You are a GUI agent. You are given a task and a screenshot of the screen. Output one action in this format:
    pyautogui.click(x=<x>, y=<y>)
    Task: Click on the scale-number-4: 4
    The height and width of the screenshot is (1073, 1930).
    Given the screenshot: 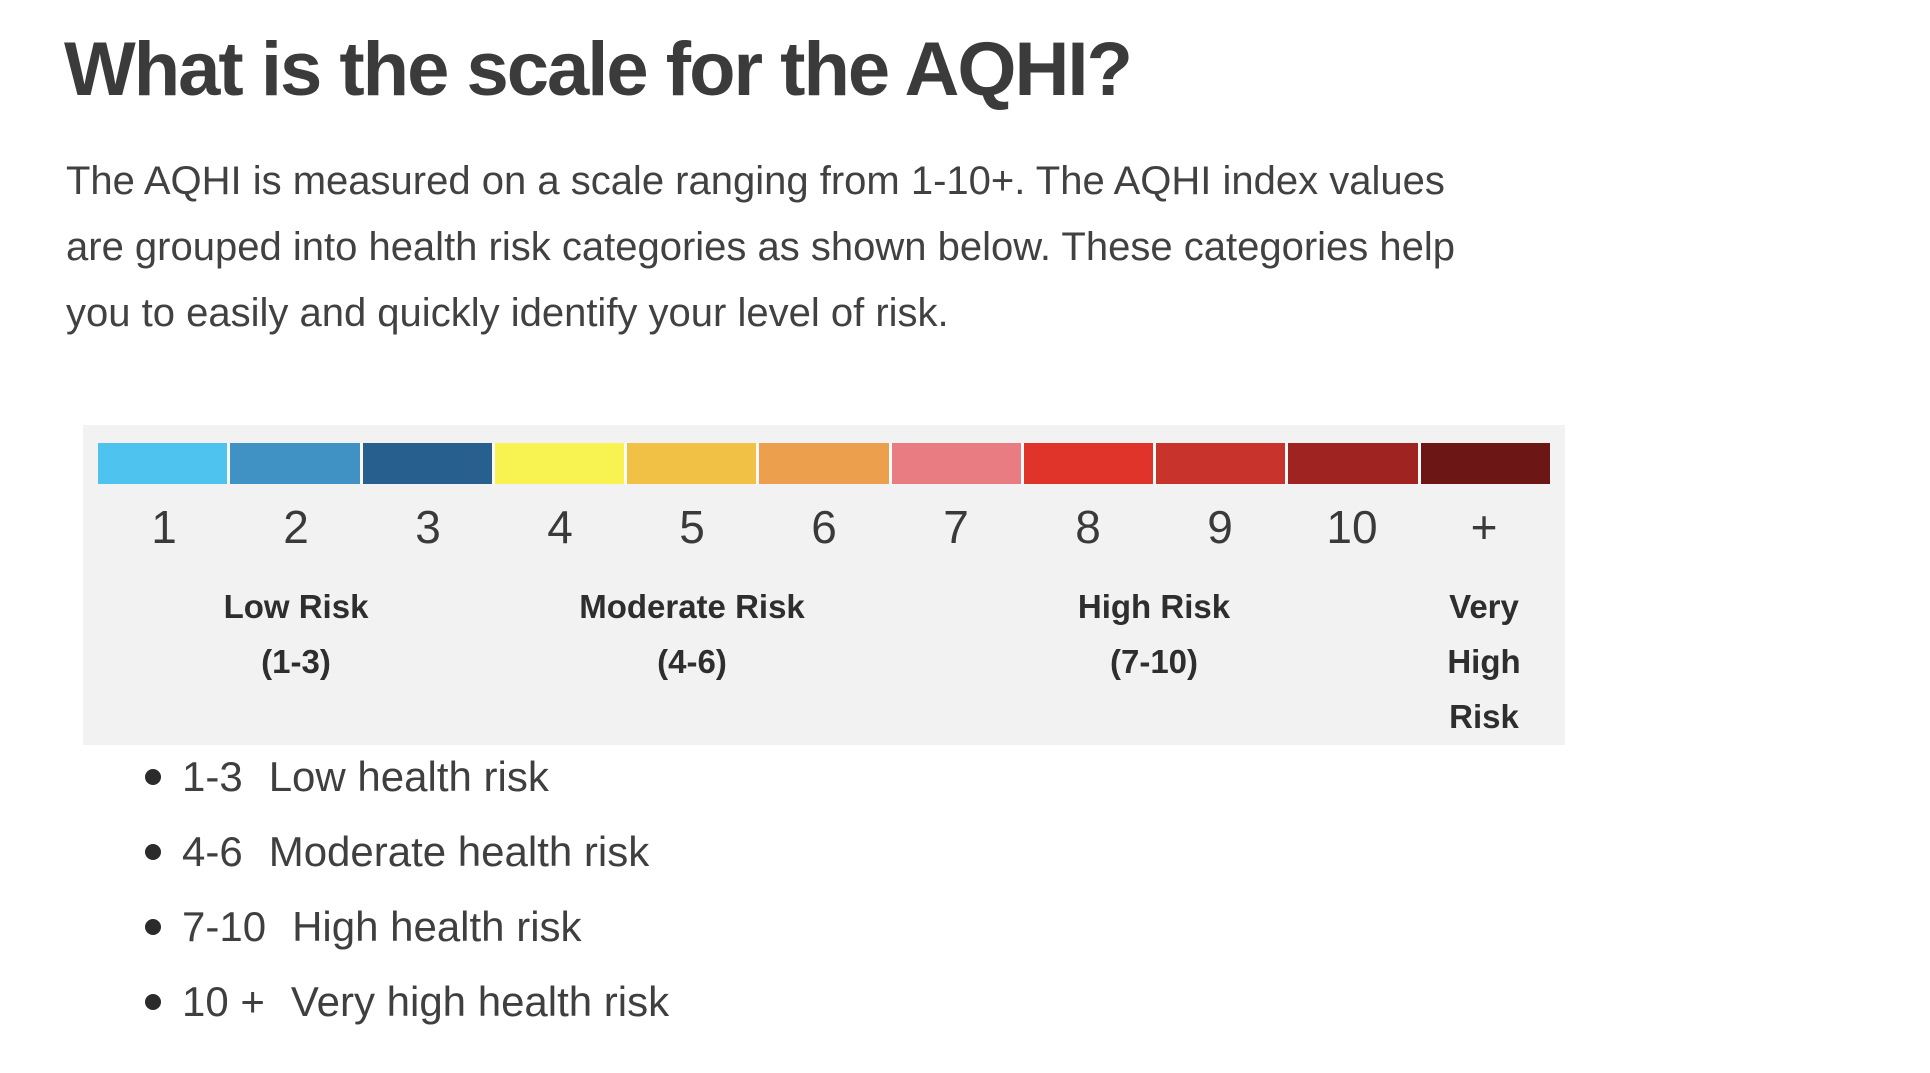 What is the action you would take?
    pyautogui.click(x=560, y=527)
    